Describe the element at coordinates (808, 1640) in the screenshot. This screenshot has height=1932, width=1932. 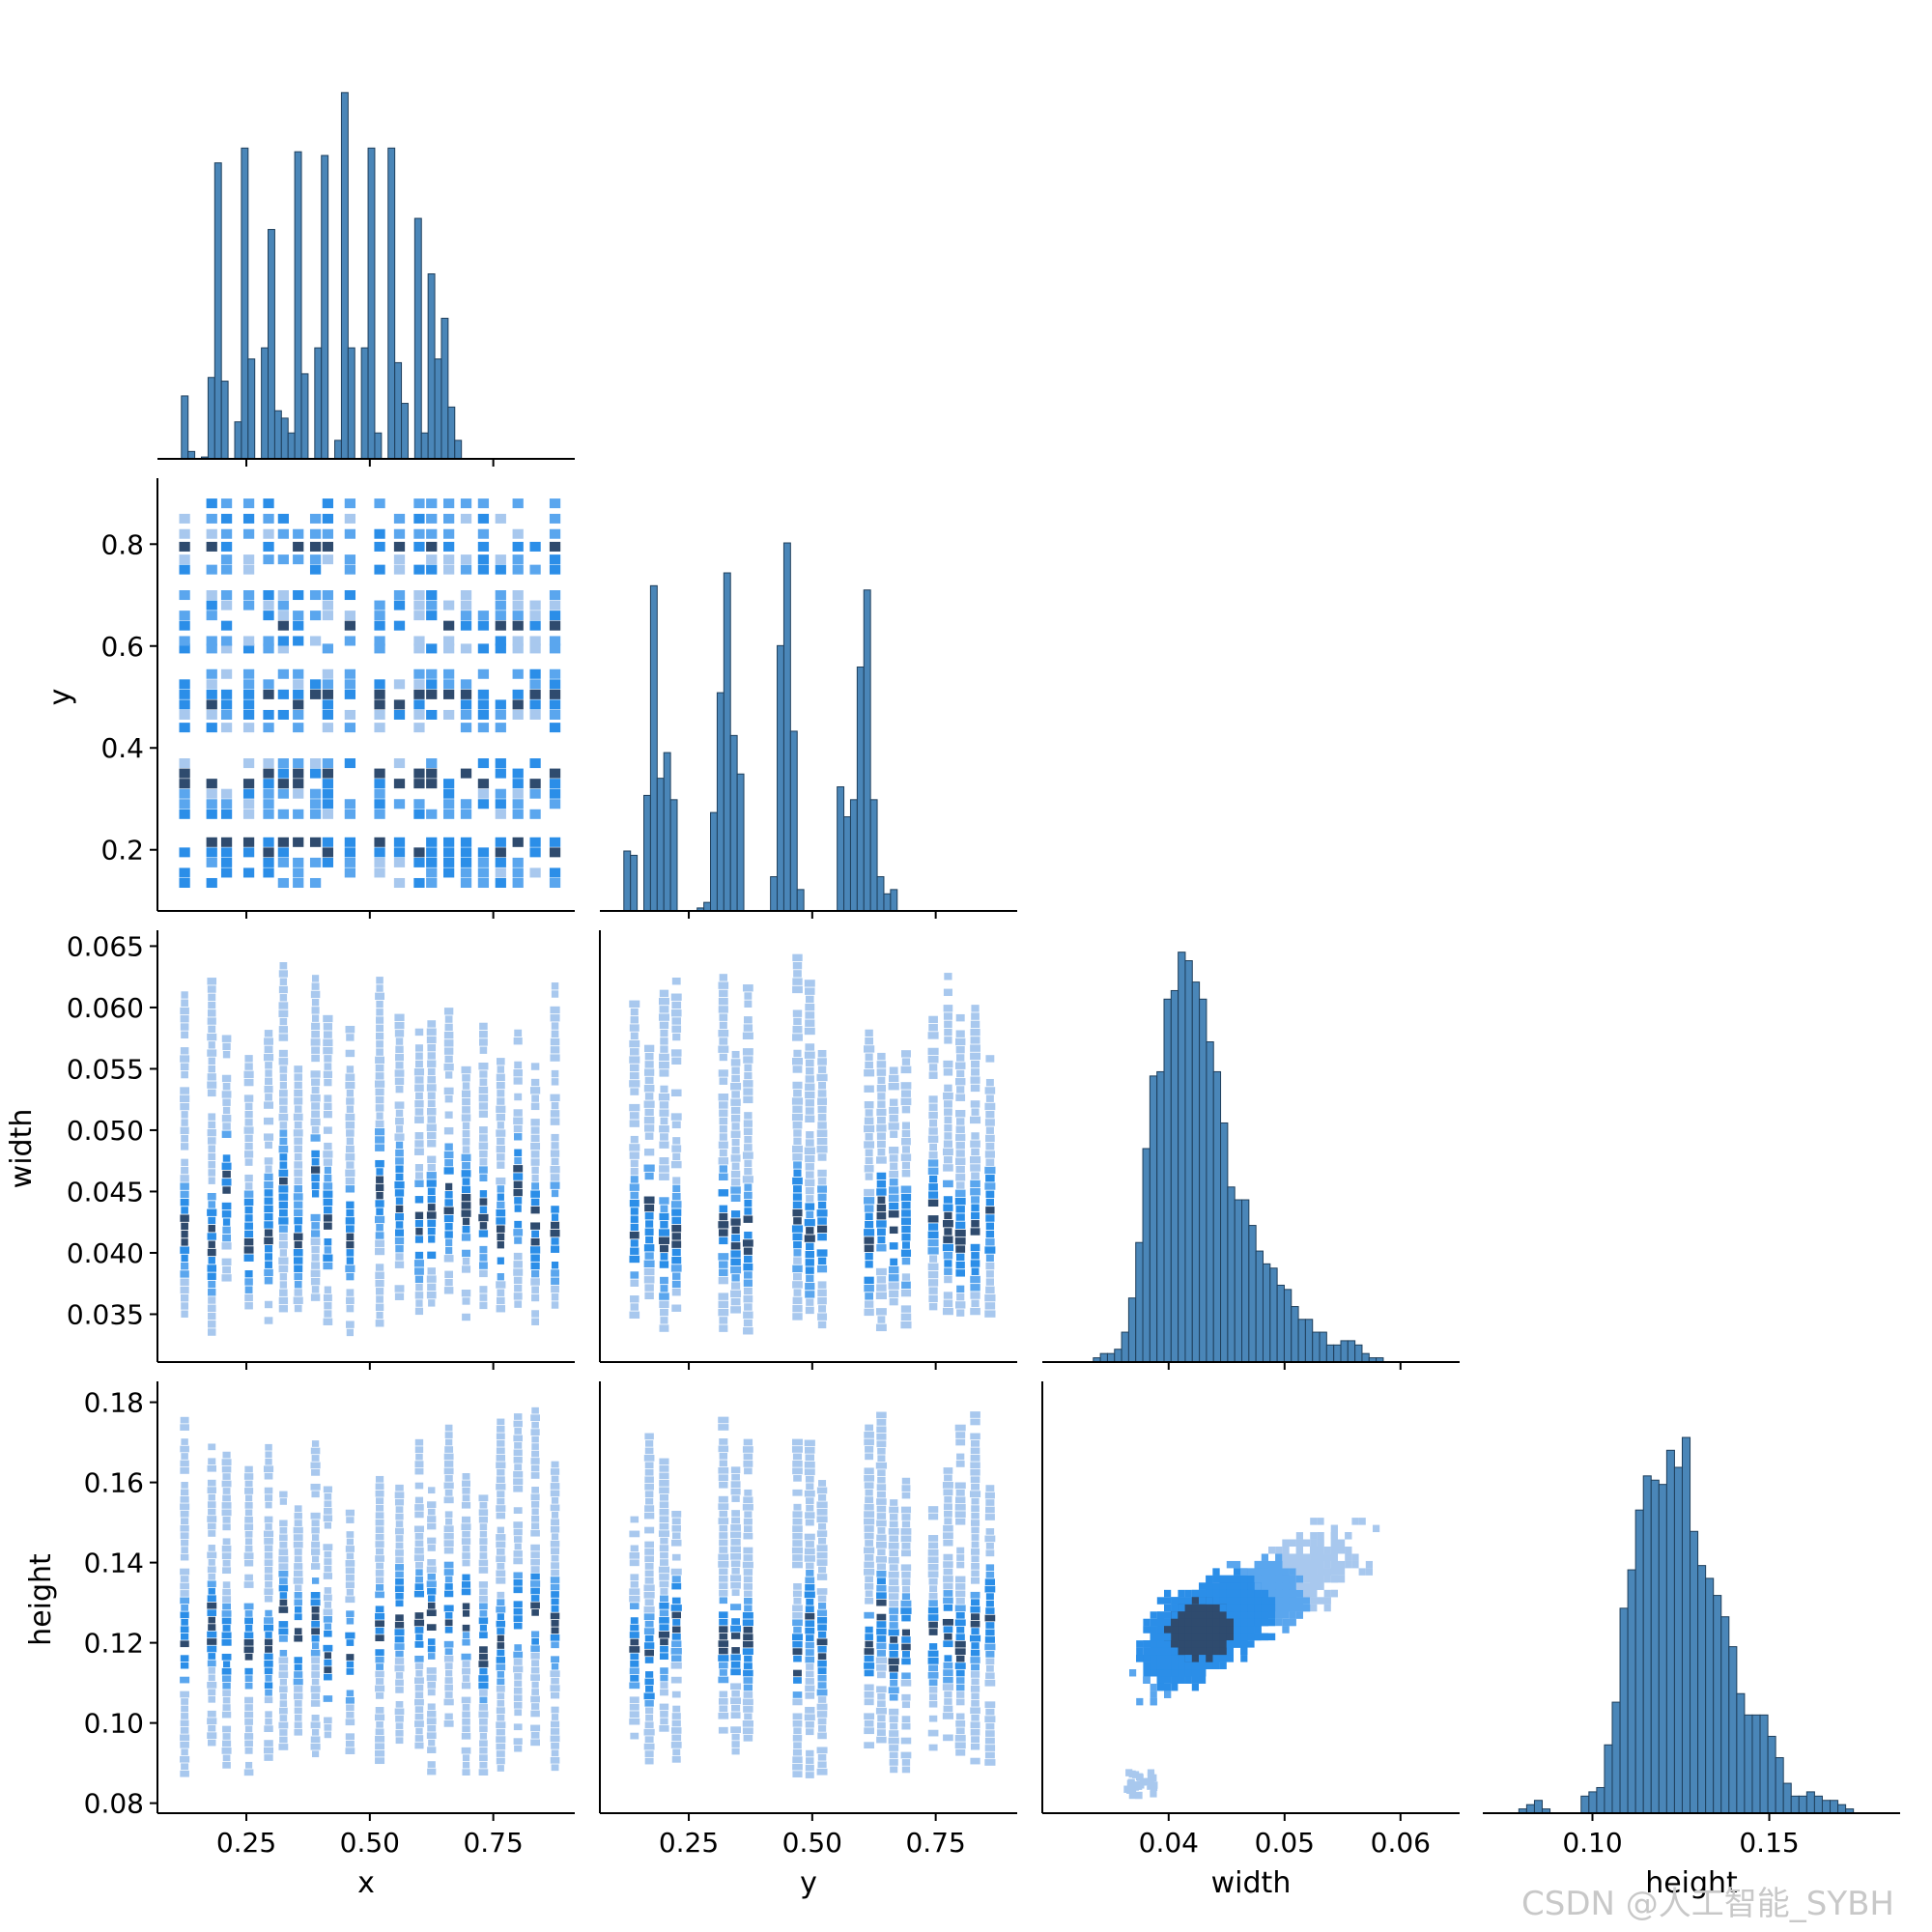
I see `heat-y-height: 0.25 0.50 0.75y` at that location.